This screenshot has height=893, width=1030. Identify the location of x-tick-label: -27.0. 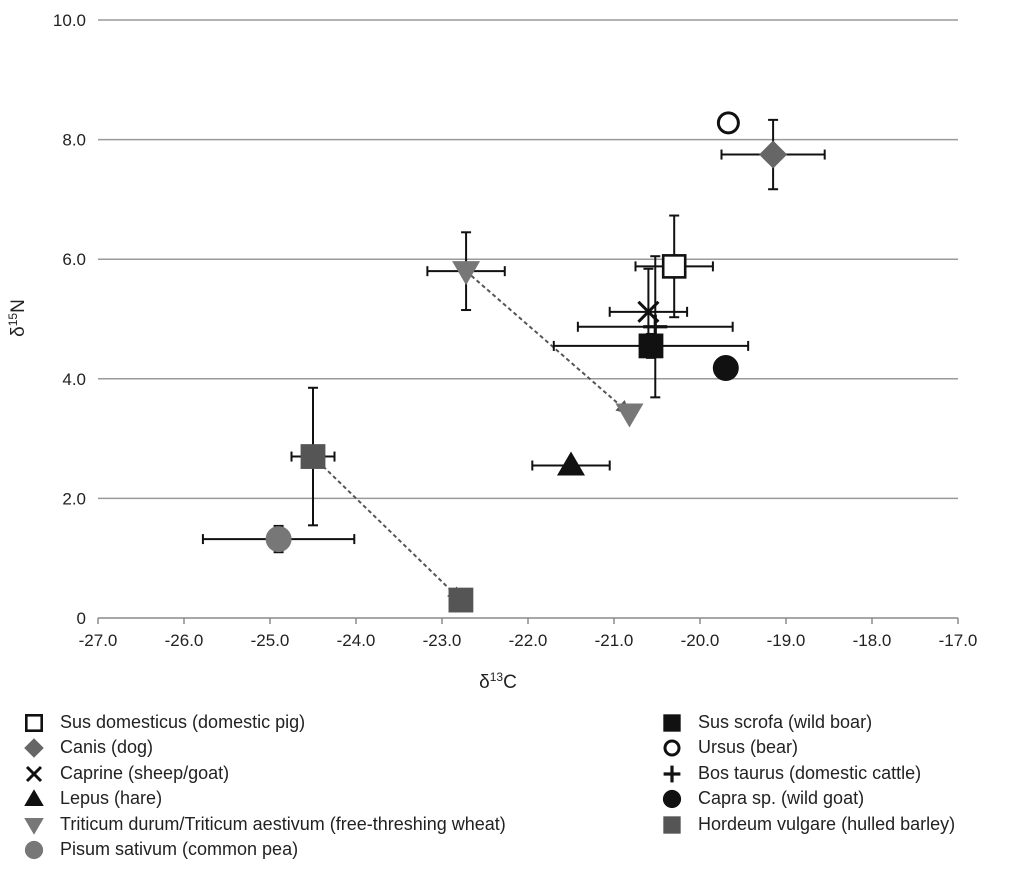
(98, 640).